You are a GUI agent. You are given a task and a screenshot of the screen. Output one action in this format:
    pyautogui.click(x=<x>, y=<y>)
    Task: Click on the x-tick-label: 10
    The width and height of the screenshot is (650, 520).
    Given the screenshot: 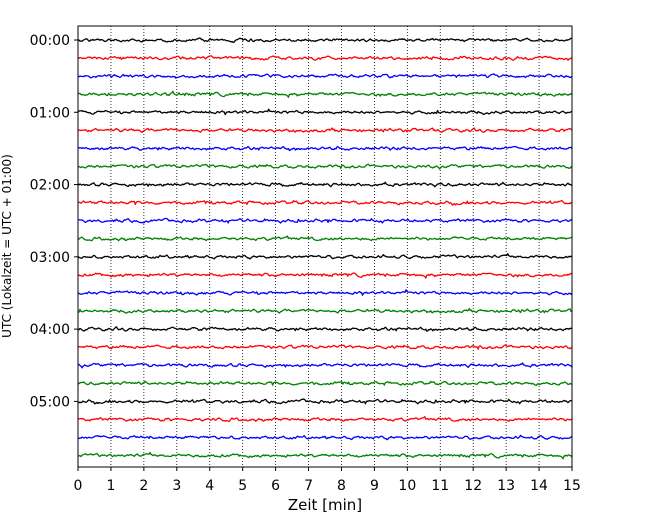 What is the action you would take?
    pyautogui.click(x=407, y=486)
    